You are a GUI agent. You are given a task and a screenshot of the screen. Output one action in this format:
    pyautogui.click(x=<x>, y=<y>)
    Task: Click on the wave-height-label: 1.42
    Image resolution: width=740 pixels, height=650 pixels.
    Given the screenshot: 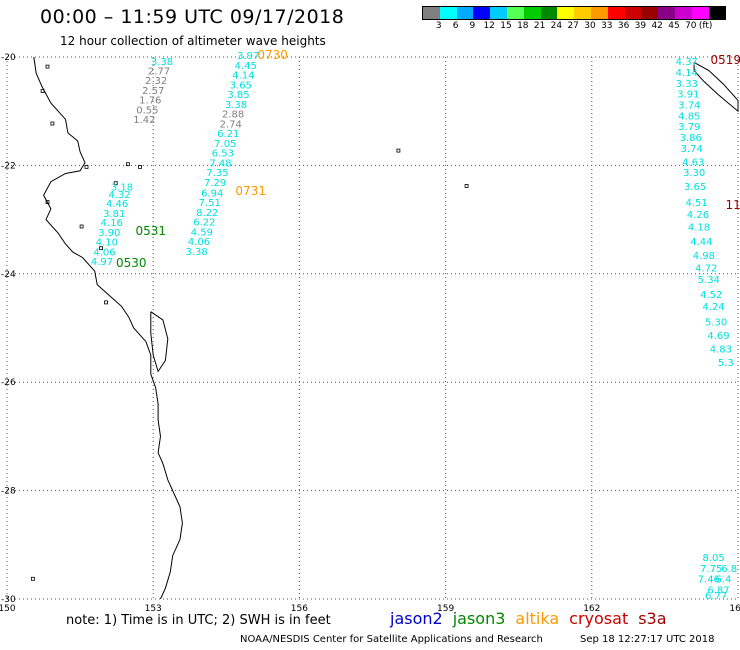 What is the action you would take?
    pyautogui.click(x=144, y=120)
    